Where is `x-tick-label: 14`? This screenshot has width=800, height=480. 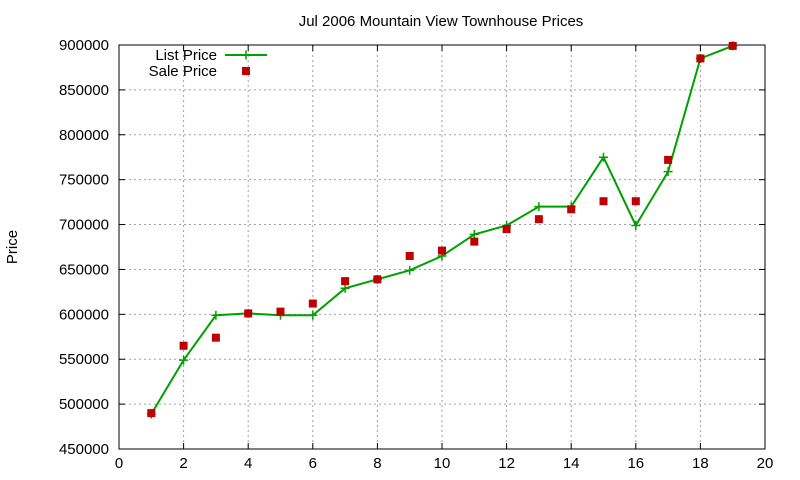
x-tick-label: 14 is located at coordinates (571, 463).